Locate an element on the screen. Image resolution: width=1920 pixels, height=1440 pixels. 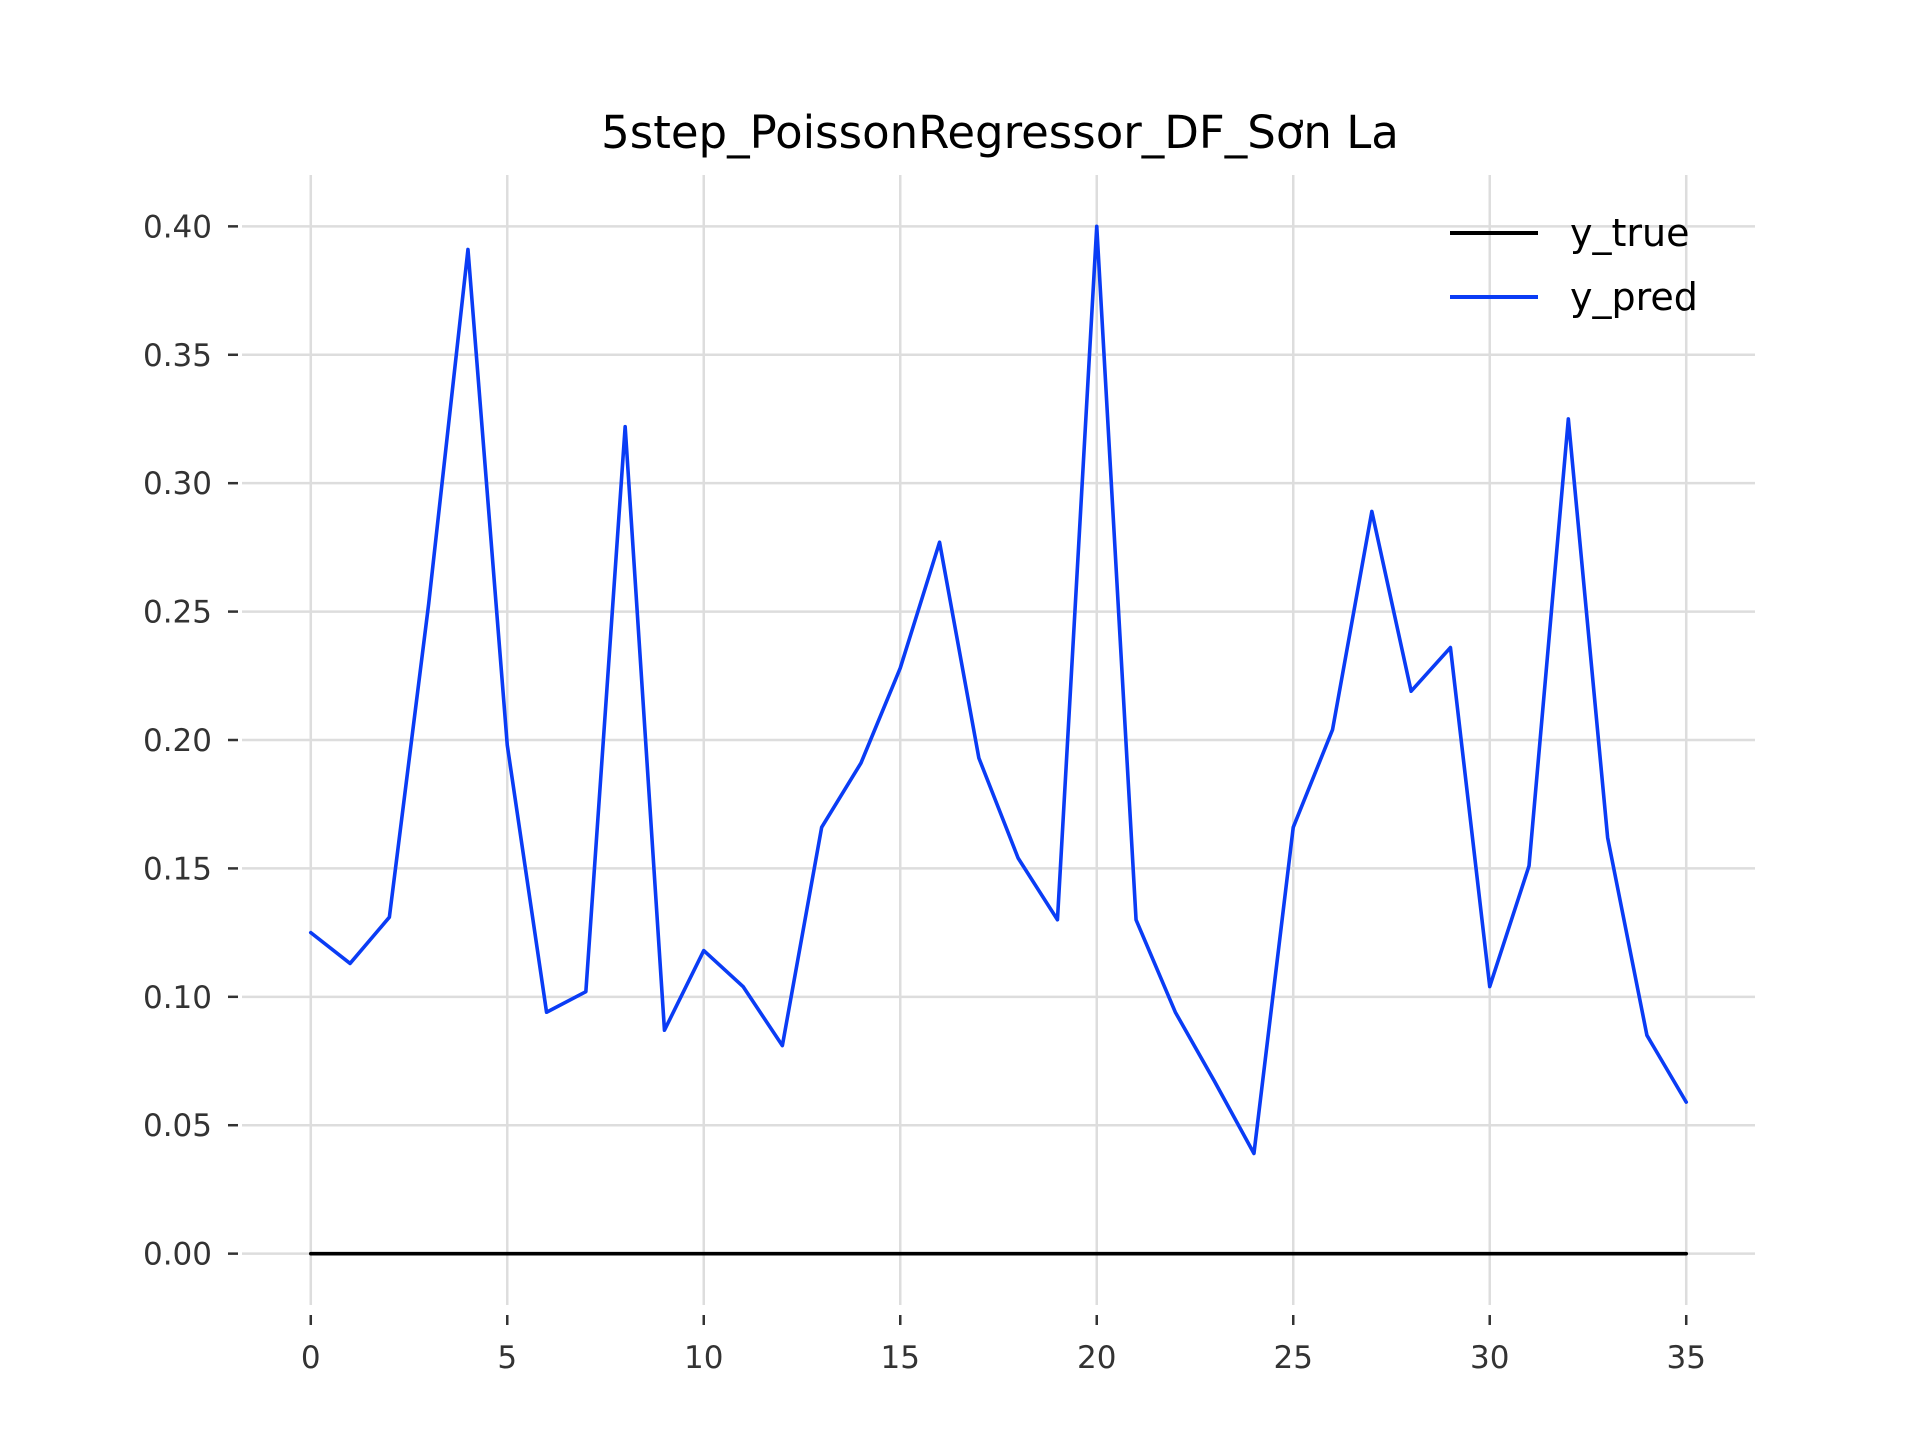
y-tick-label: 0.20 is located at coordinates (177, 741).